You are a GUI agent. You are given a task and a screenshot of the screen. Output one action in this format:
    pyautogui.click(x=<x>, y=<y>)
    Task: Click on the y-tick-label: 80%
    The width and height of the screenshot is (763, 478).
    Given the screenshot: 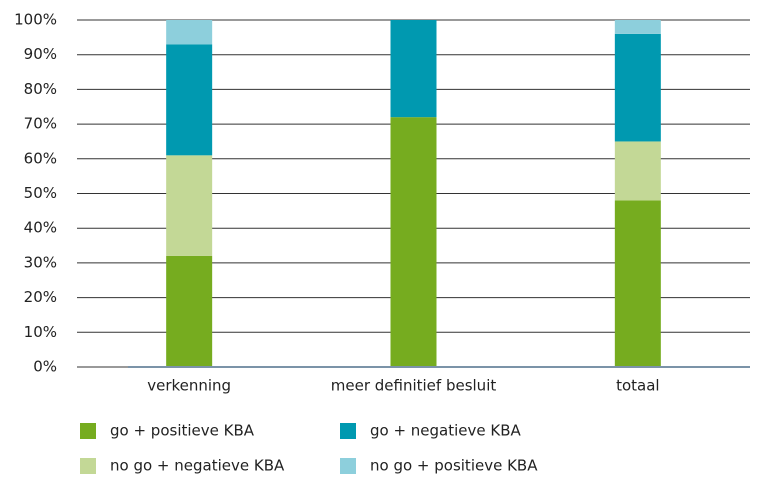 What is the action you would take?
    pyautogui.click(x=40, y=89)
    